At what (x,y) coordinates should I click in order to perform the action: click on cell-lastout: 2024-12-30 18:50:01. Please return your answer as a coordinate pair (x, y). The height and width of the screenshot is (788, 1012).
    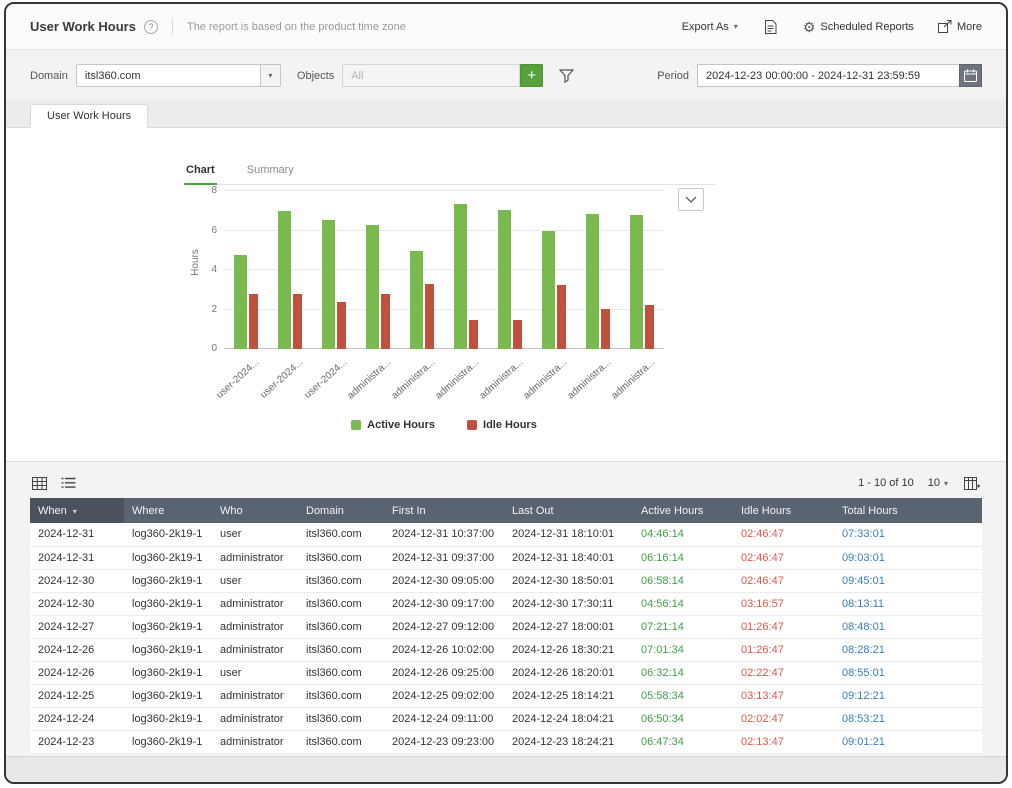
    Looking at the image, I should click on (568, 581).